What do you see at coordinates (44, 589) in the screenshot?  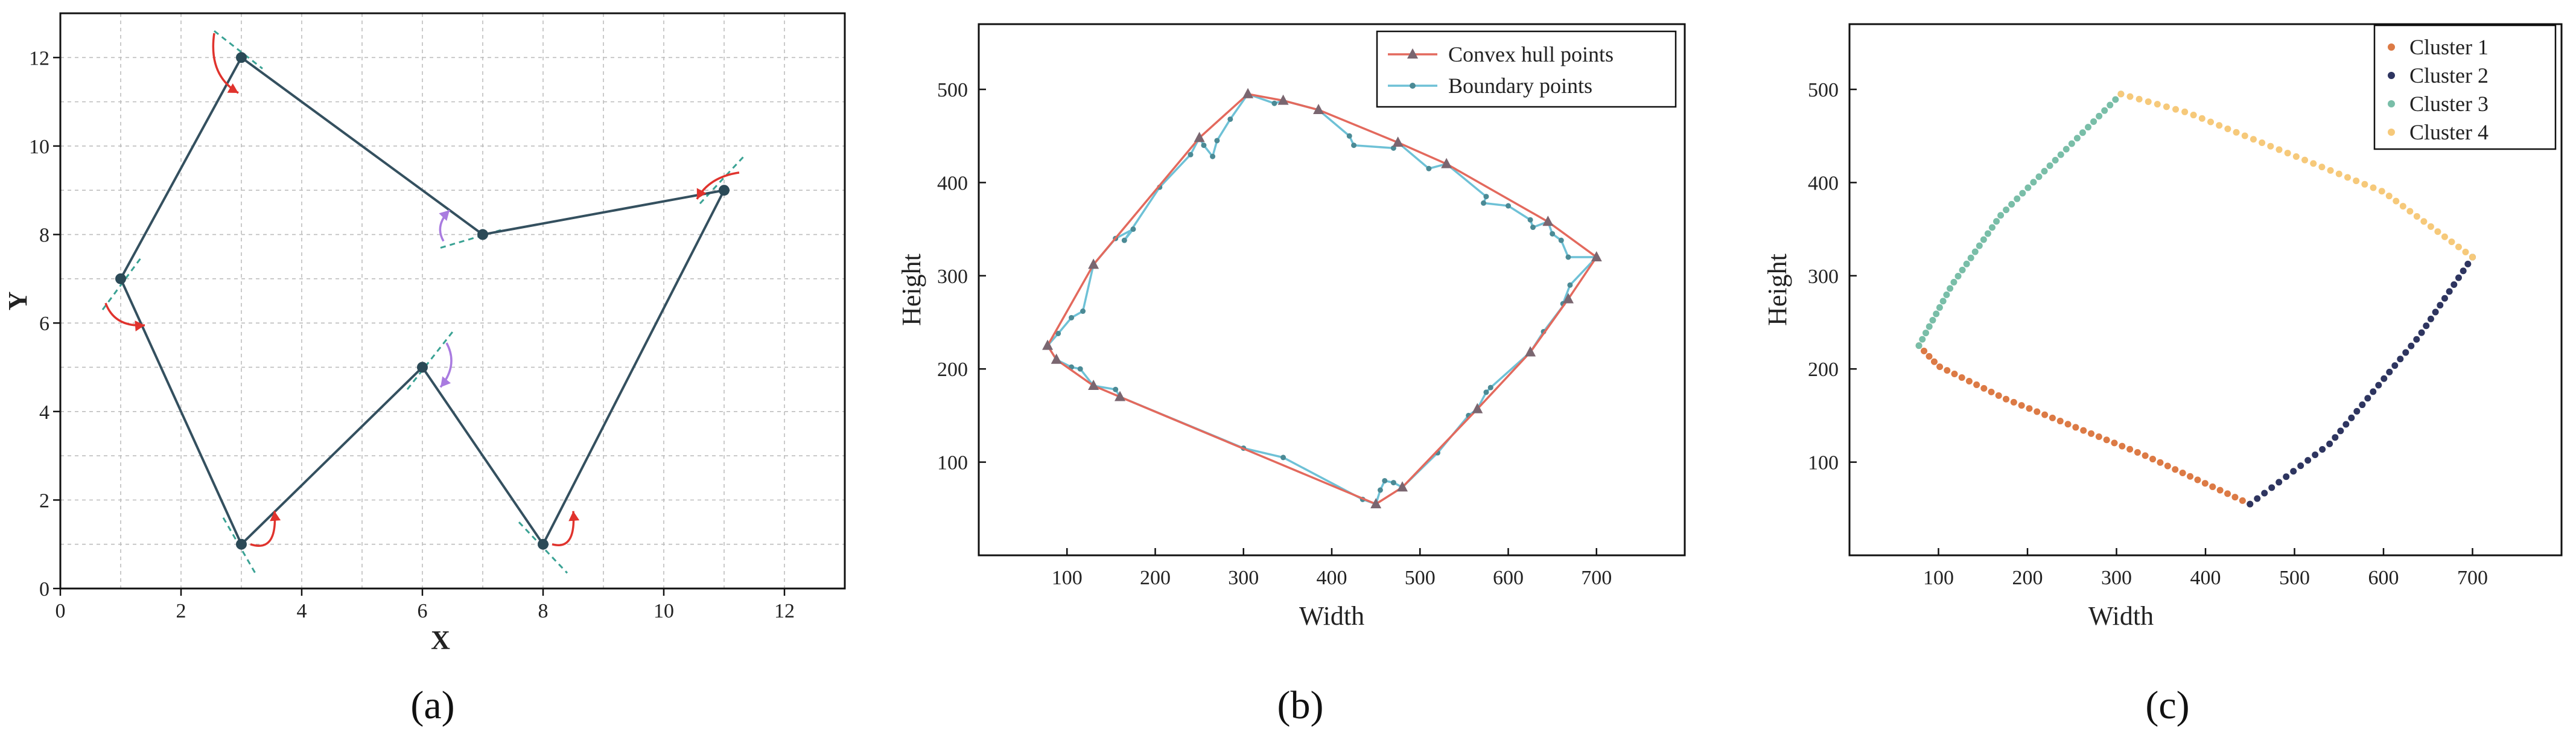 I see `panel-a-ytick-label: 0` at bounding box center [44, 589].